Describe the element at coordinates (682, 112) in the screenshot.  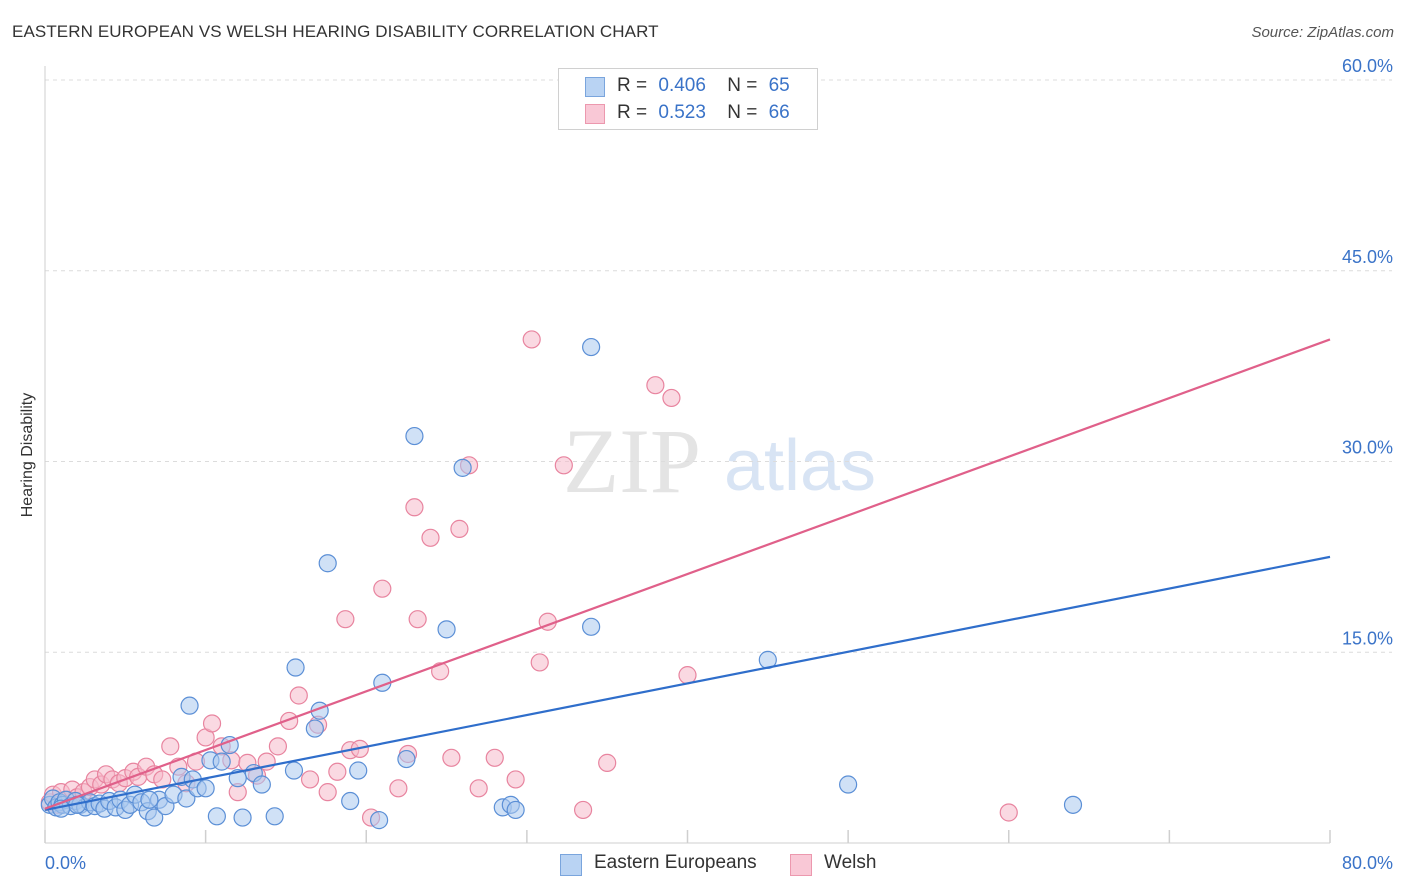
I see `legend-r-value: 0.523` at that location.